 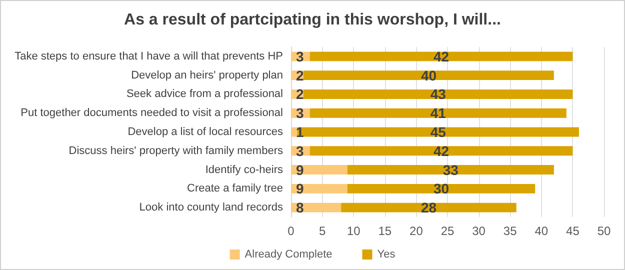 What do you see at coordinates (353, 231) in the screenshot?
I see `x-tick-label: 10` at bounding box center [353, 231].